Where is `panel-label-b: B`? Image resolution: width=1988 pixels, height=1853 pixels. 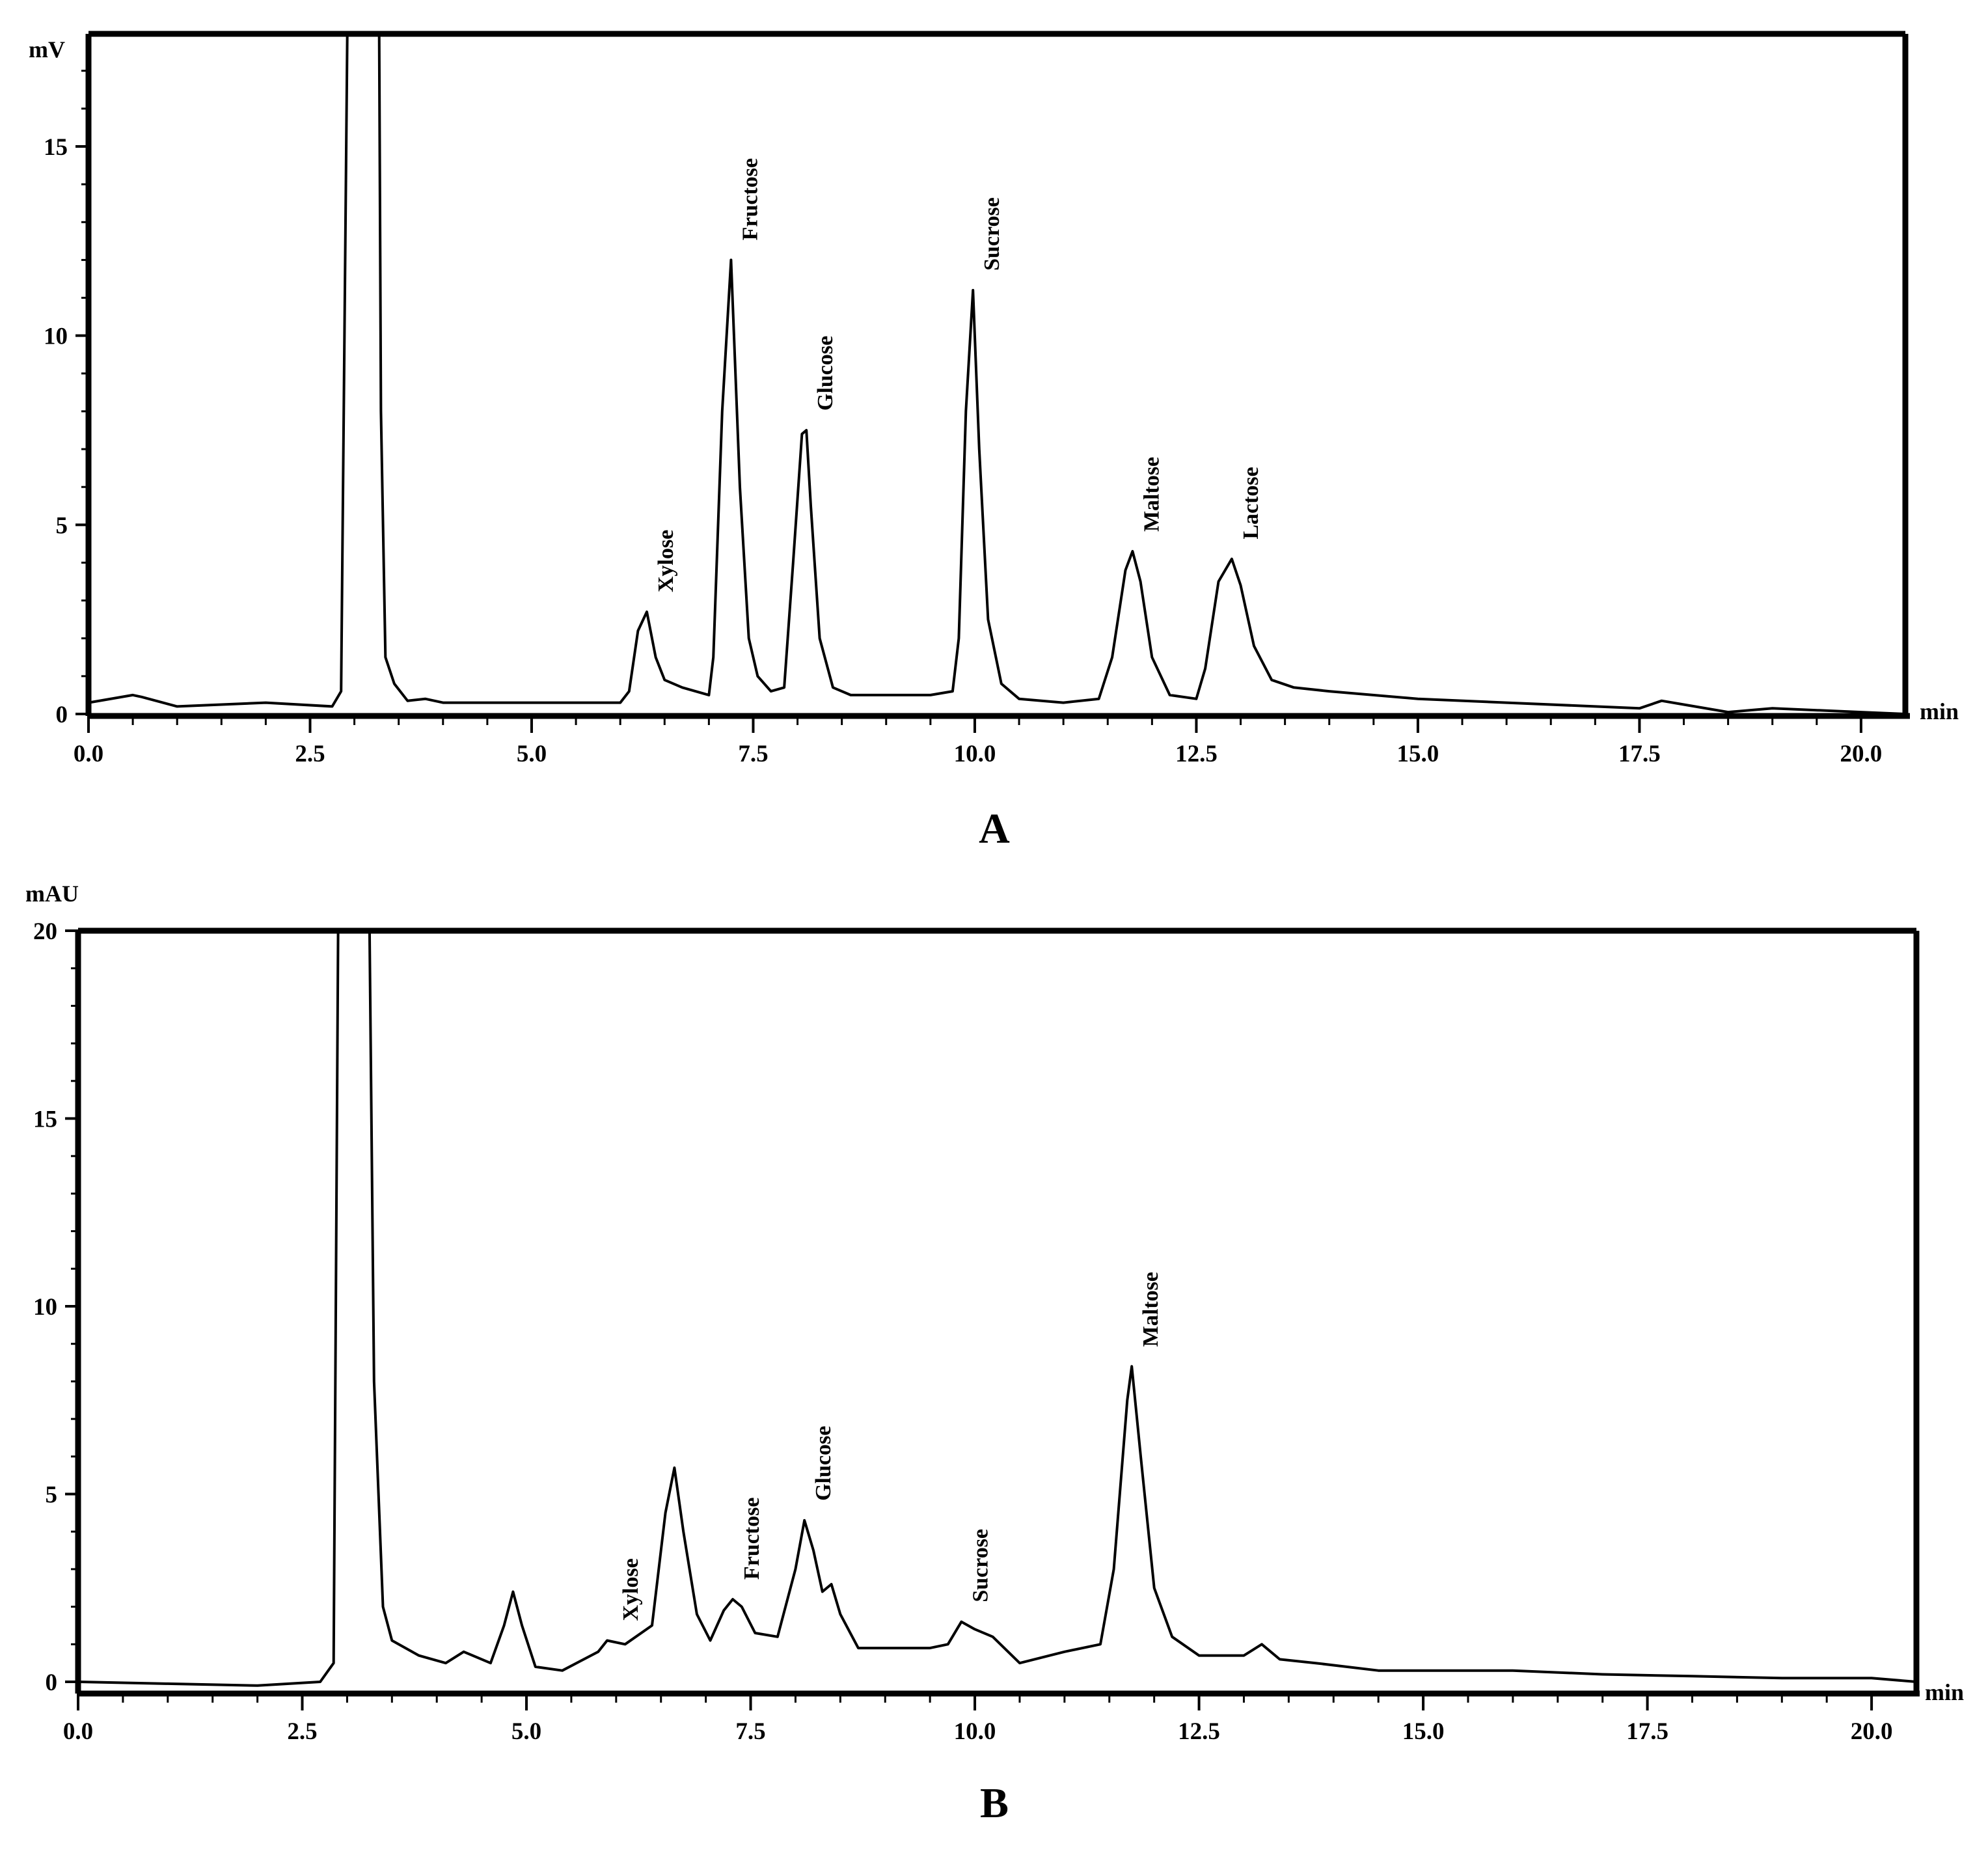 panel-label-b: B is located at coordinates (994, 1803).